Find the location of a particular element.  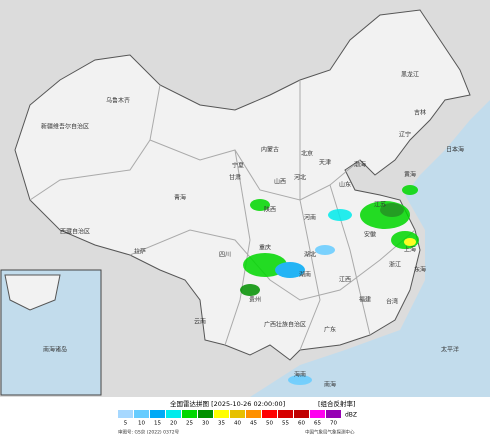

legend-tick-label: 65 is located at coordinates (317, 424).